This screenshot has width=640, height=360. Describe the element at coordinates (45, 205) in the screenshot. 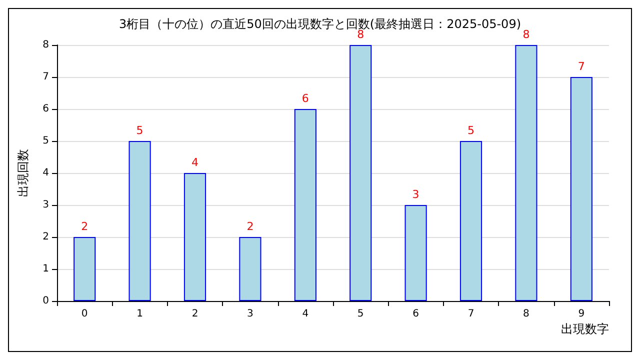

I see `y-tick-label: 3` at that location.